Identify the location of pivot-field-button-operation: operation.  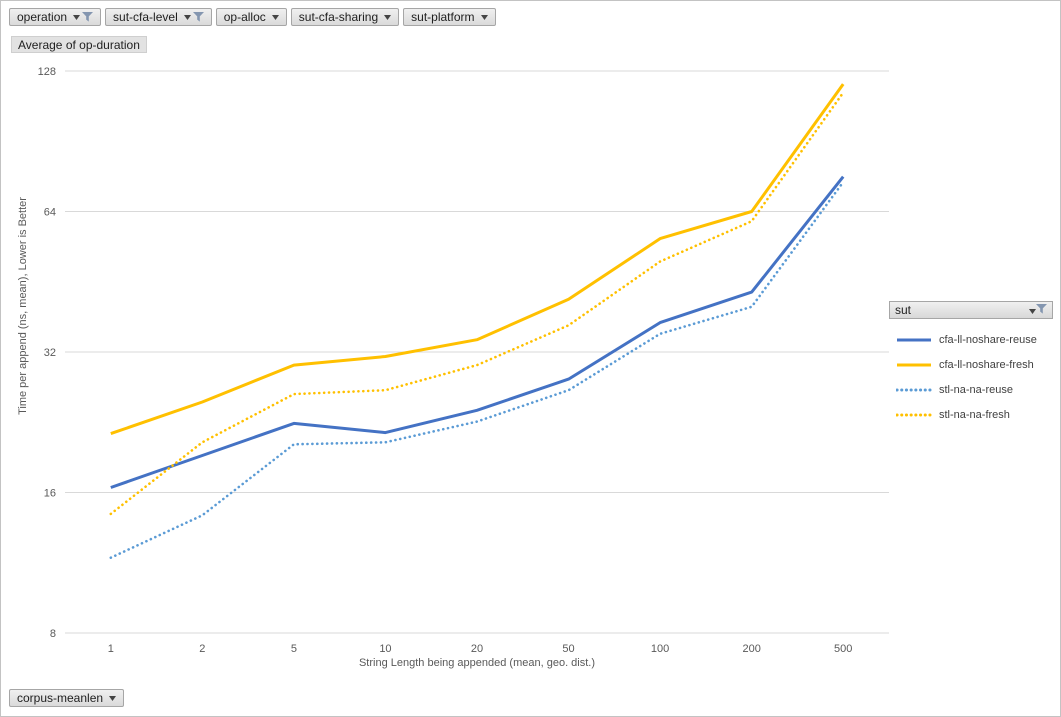
(55, 17).